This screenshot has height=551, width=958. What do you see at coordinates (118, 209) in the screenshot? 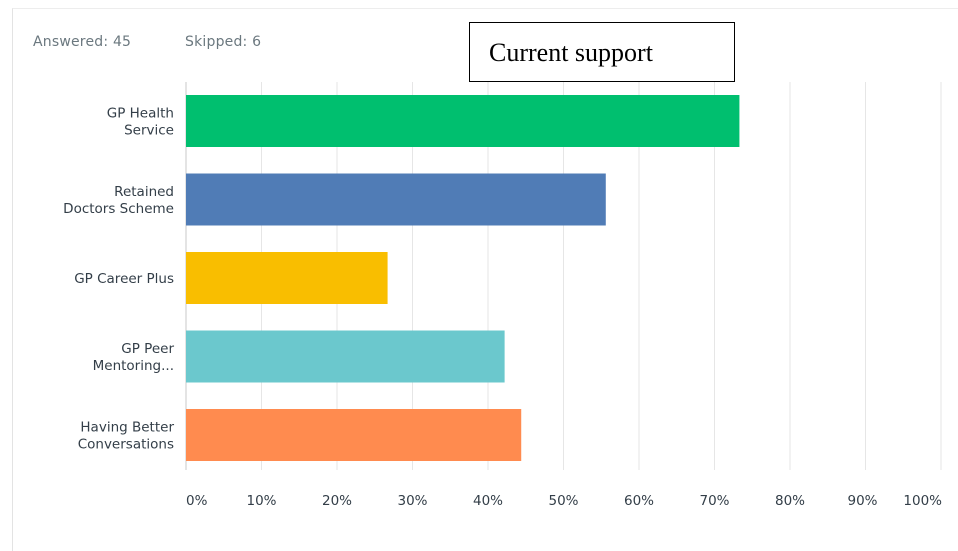
I see `category-label: Doctors Scheme` at bounding box center [118, 209].